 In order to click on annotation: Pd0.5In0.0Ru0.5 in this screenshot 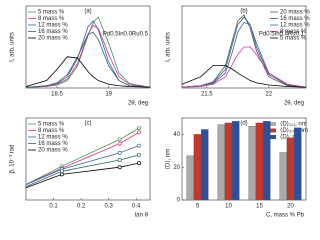, I will do `click(126, 35)`.